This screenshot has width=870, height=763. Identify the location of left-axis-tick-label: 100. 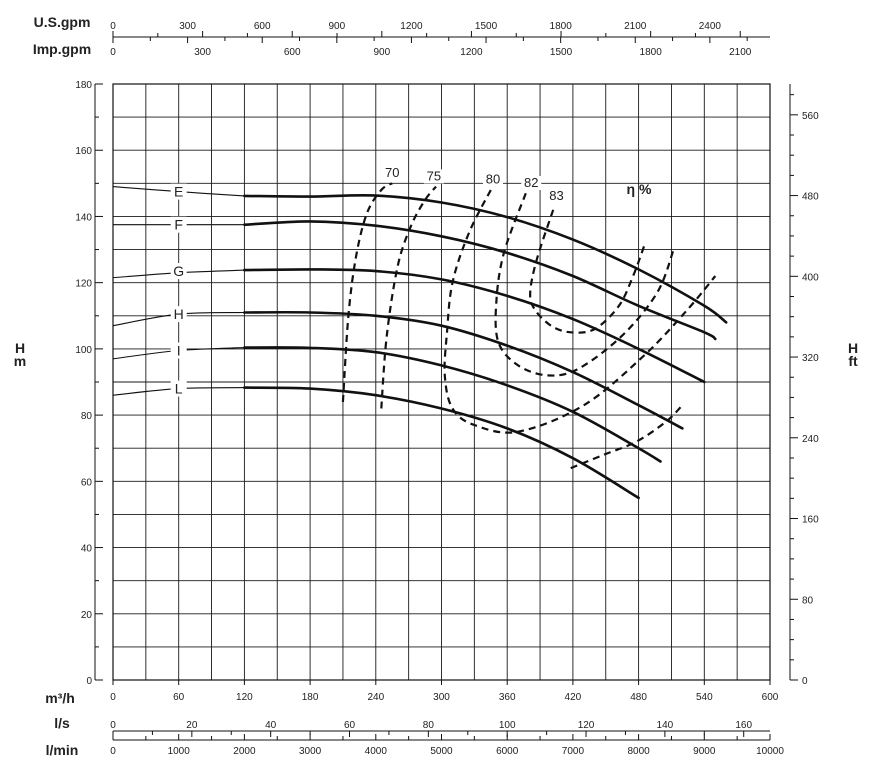
(83, 350).